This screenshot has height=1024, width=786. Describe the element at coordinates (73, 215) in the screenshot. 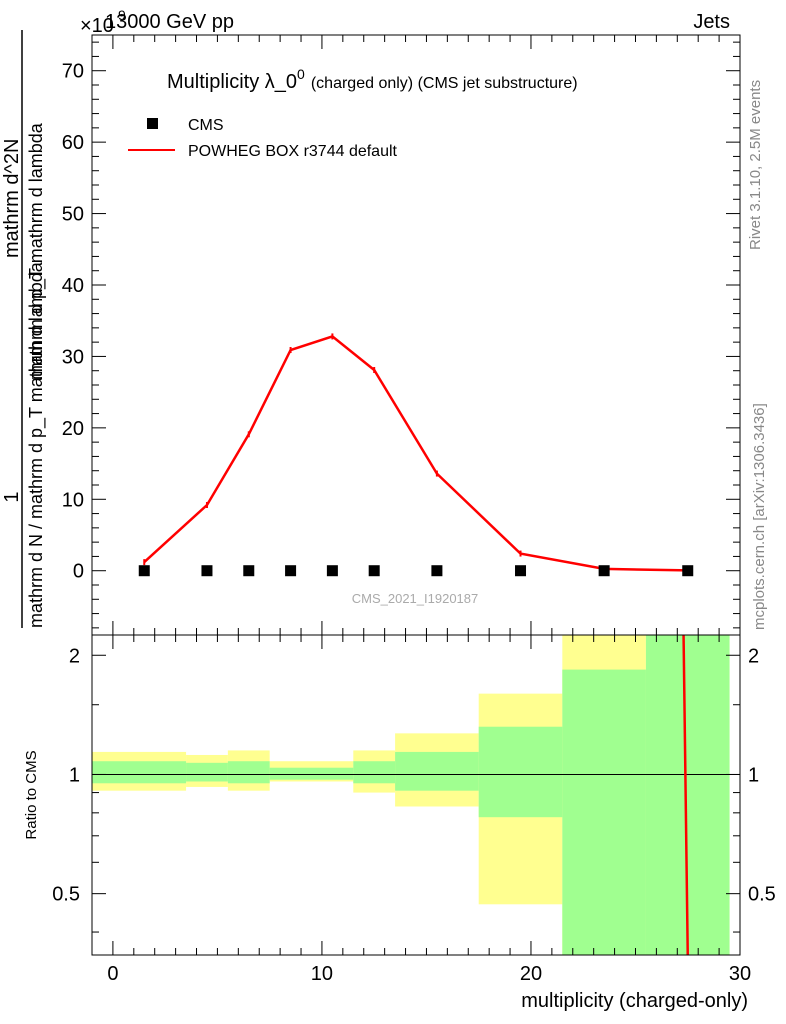

I see `main-ytick-label: 50` at that location.